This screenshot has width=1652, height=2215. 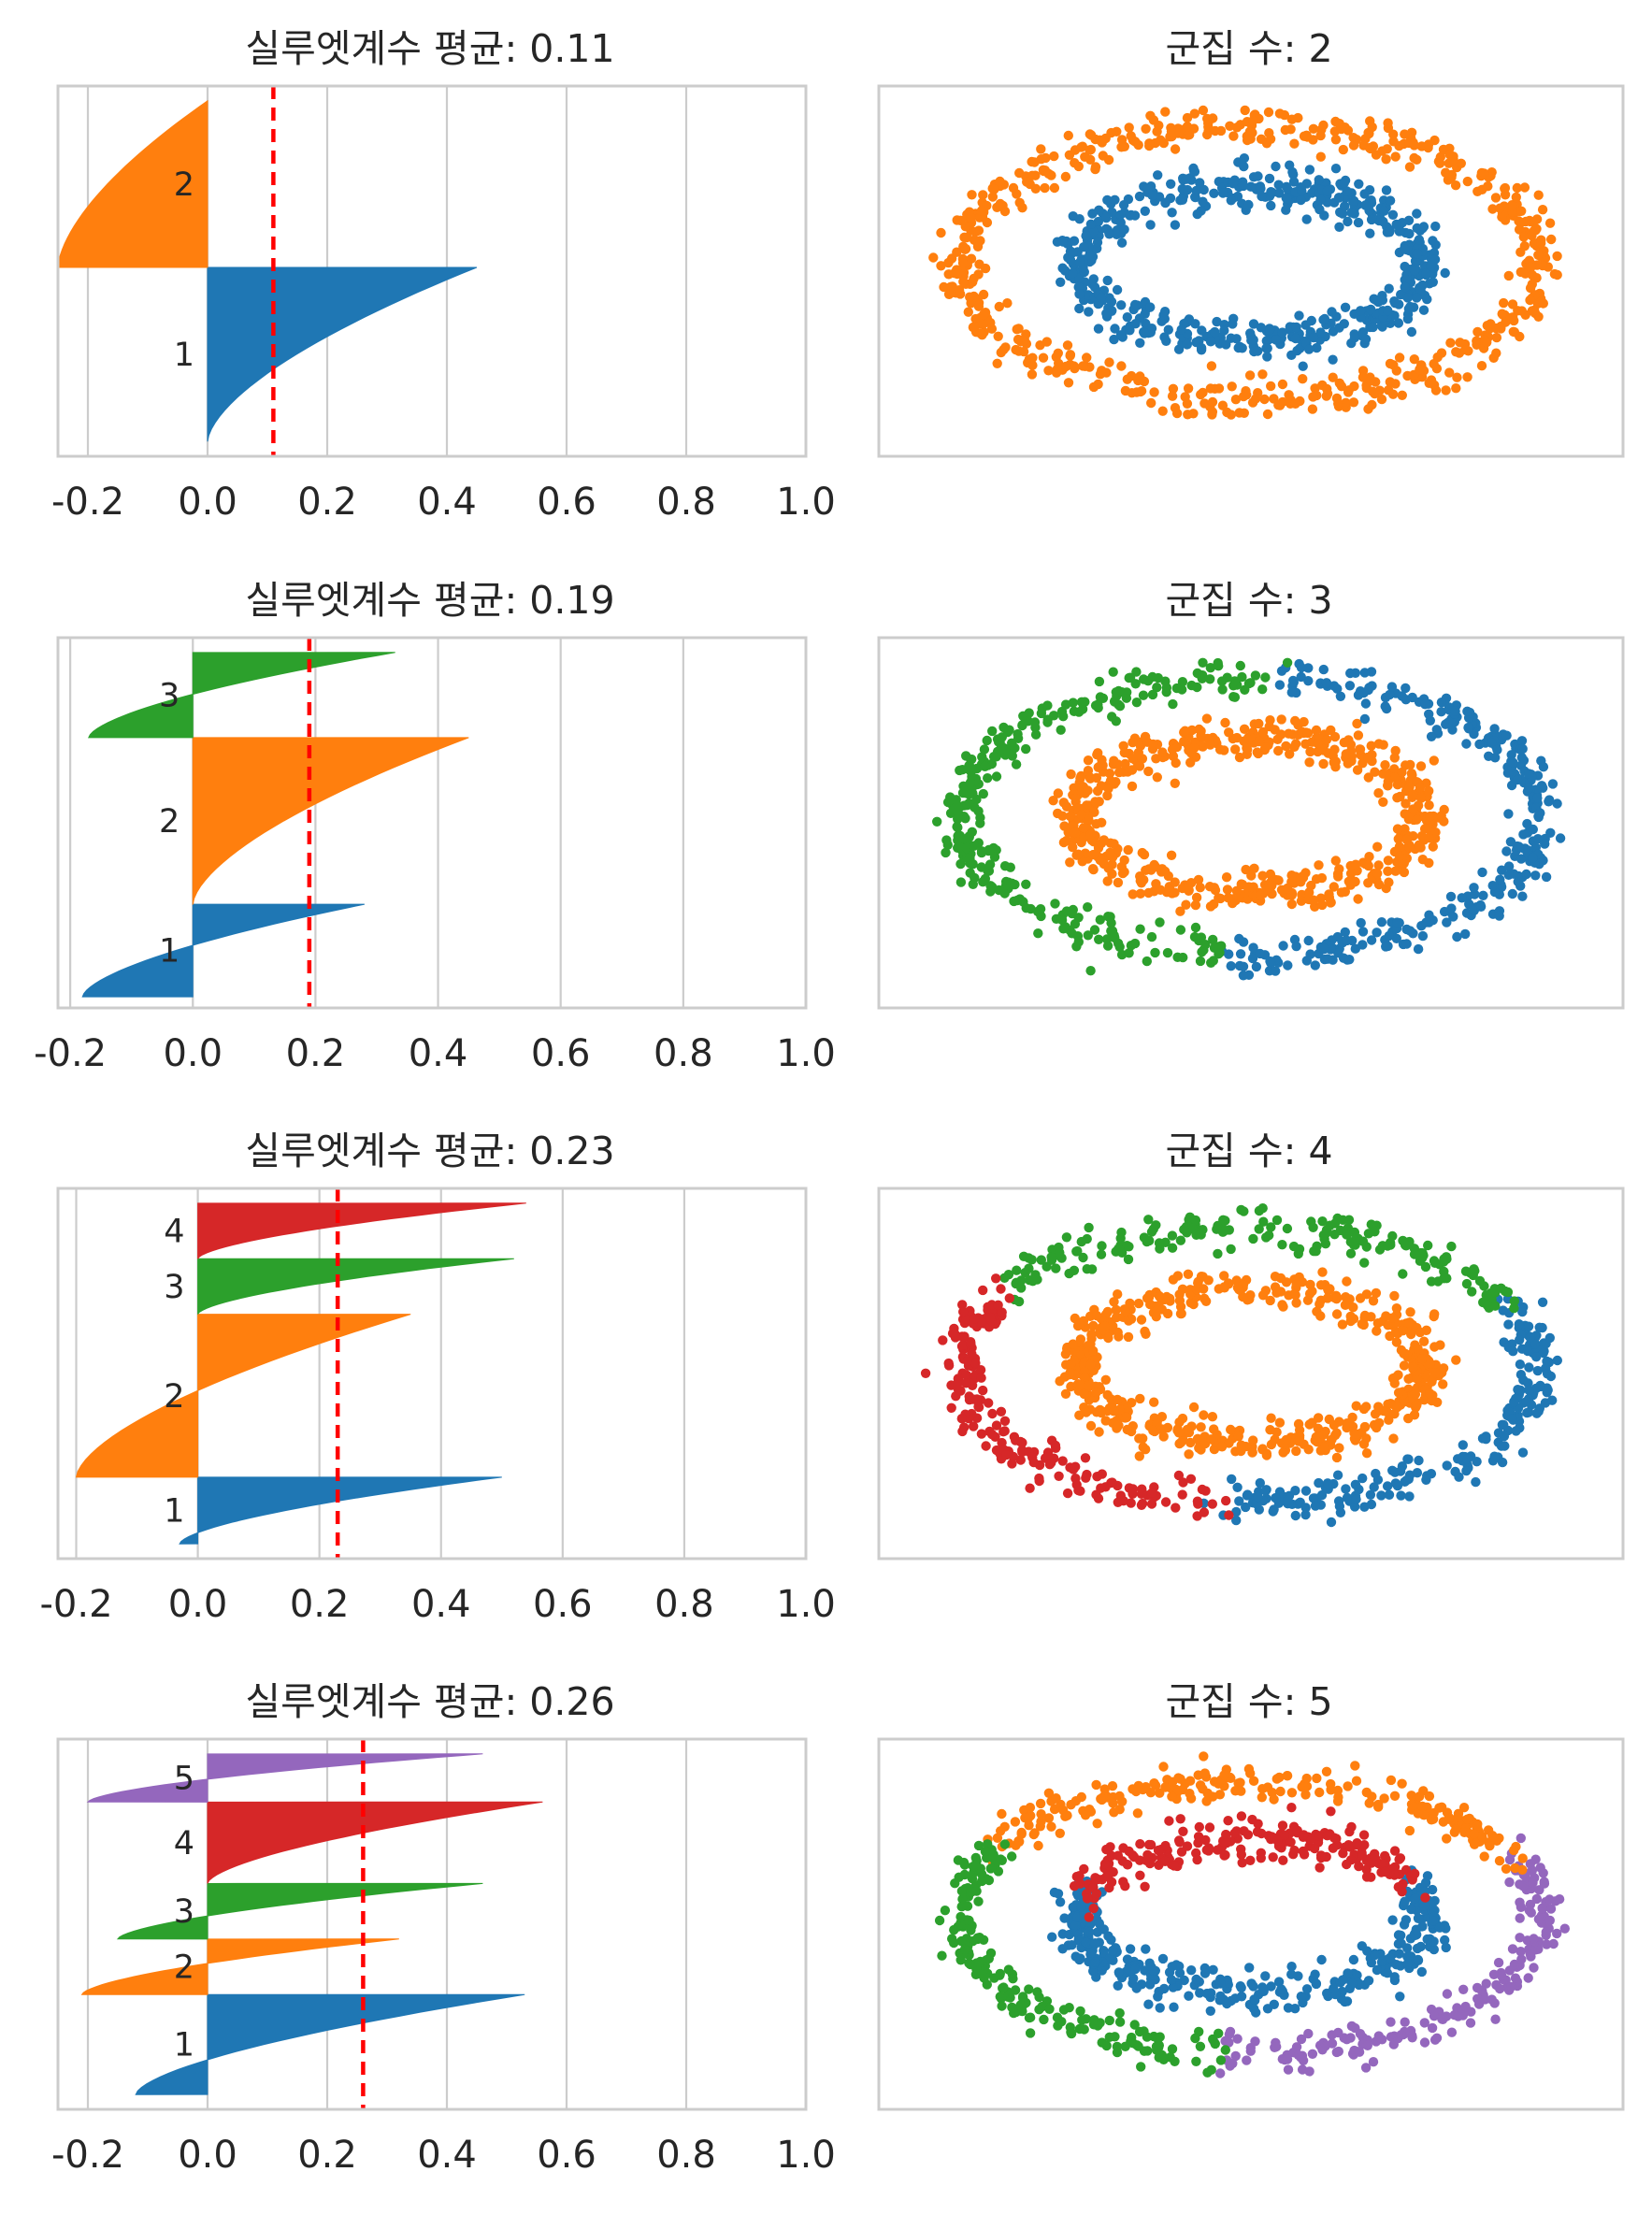 What do you see at coordinates (174, 1287) in the screenshot?
I see `cluster-label-3: 3` at bounding box center [174, 1287].